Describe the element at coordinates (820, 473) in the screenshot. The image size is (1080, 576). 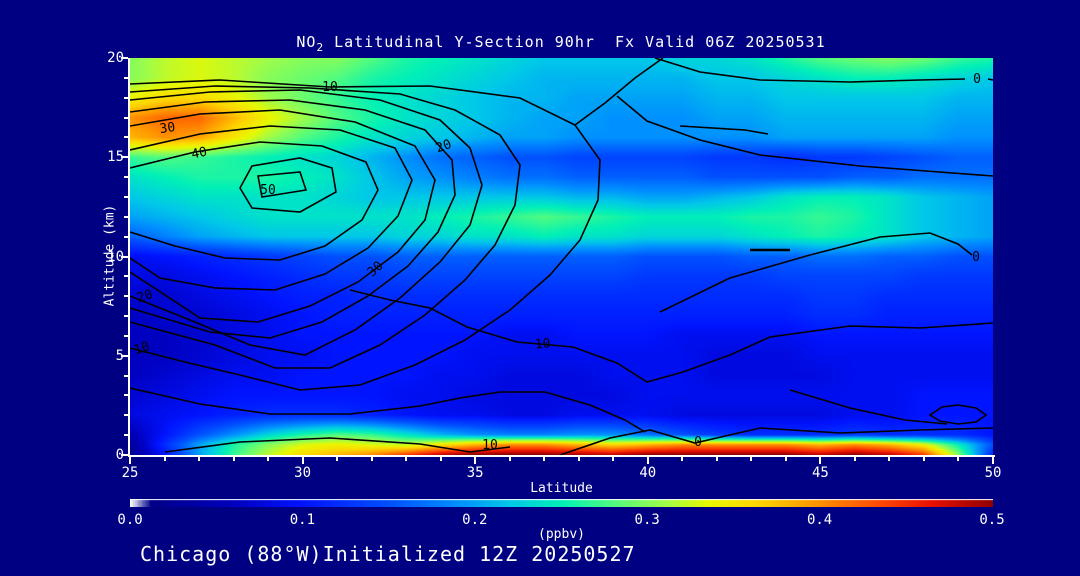
I see `x-tick-label-45: 45` at that location.